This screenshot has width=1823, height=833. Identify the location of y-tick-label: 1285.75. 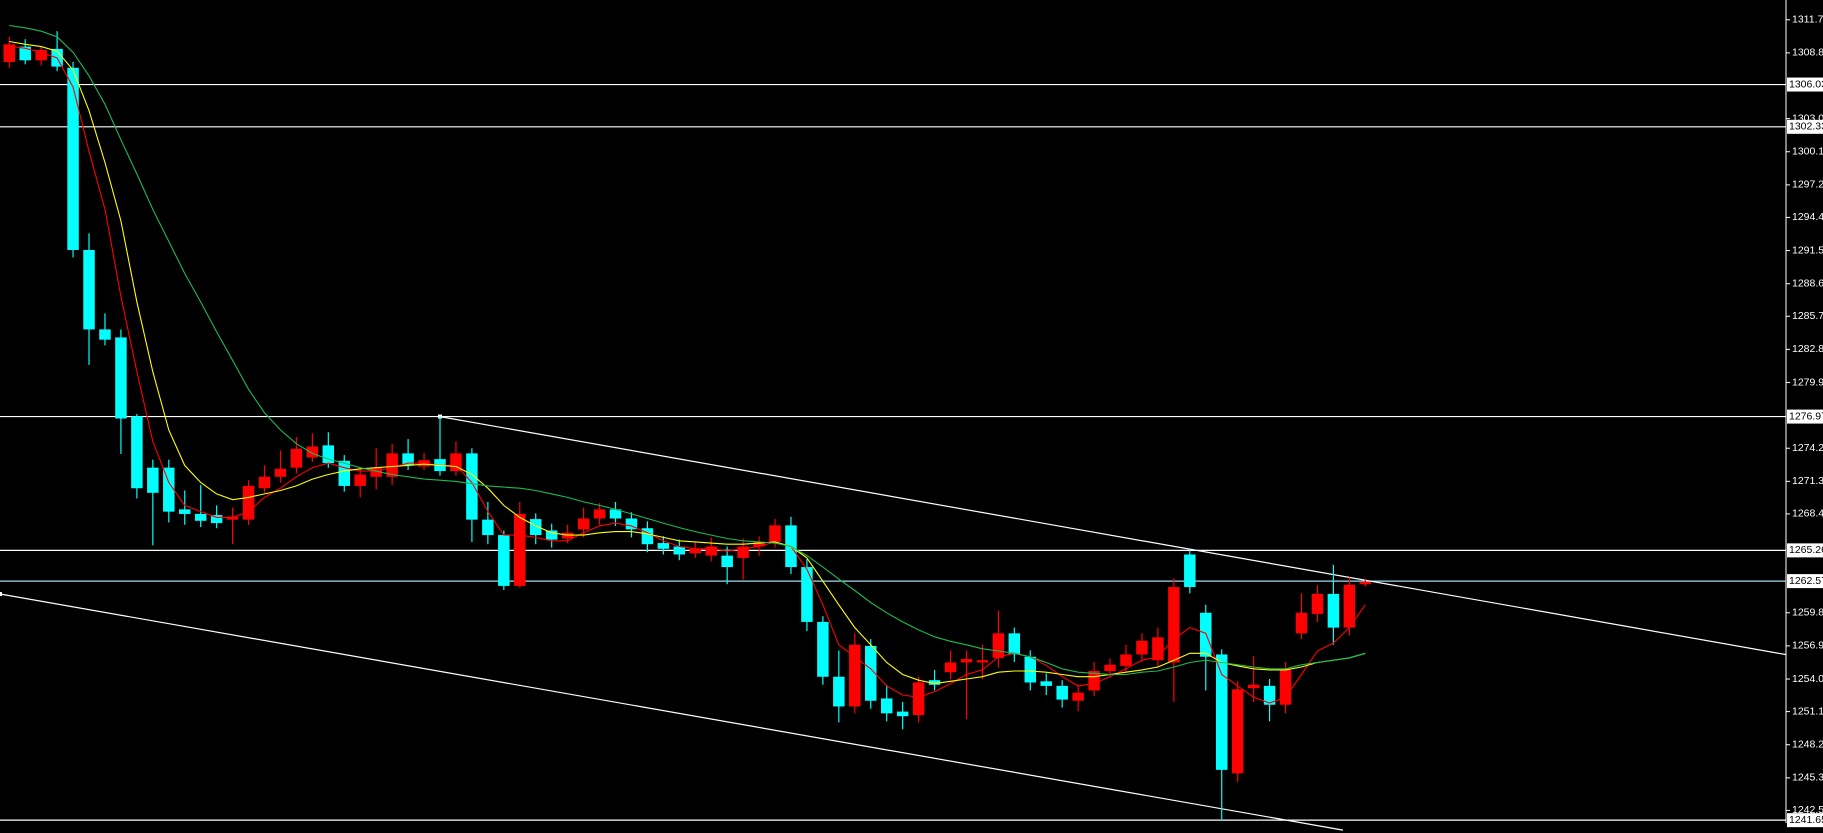
(1807, 316).